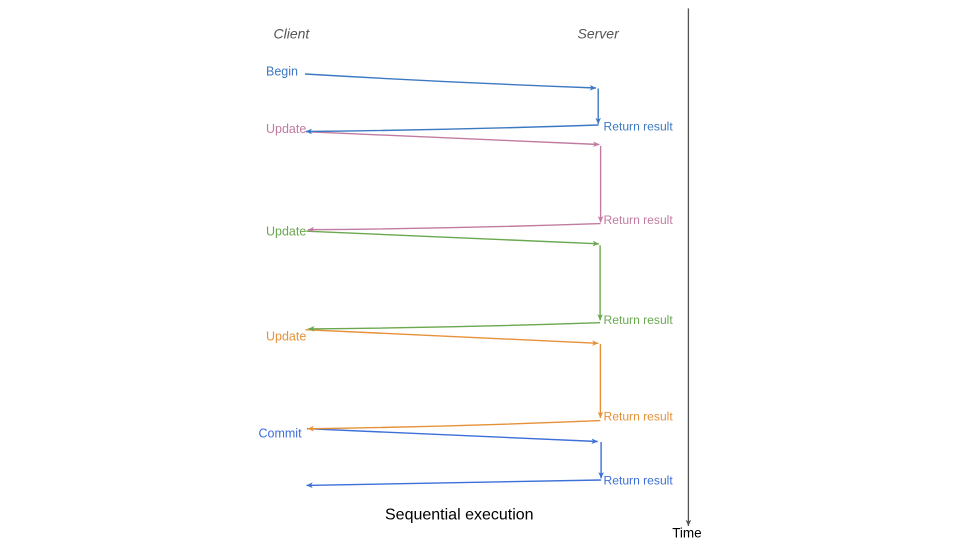 This screenshot has width=960, height=540. Describe the element at coordinates (282, 72) in the screenshot. I see `svg-text: Begin` at that location.